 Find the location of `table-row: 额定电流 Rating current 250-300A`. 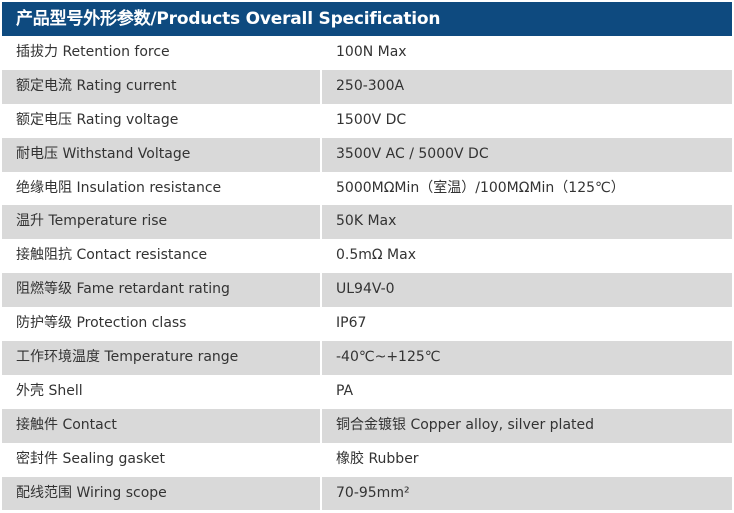

table-row: 额定电流 Rating current 250-300A is located at coordinates (367, 86).